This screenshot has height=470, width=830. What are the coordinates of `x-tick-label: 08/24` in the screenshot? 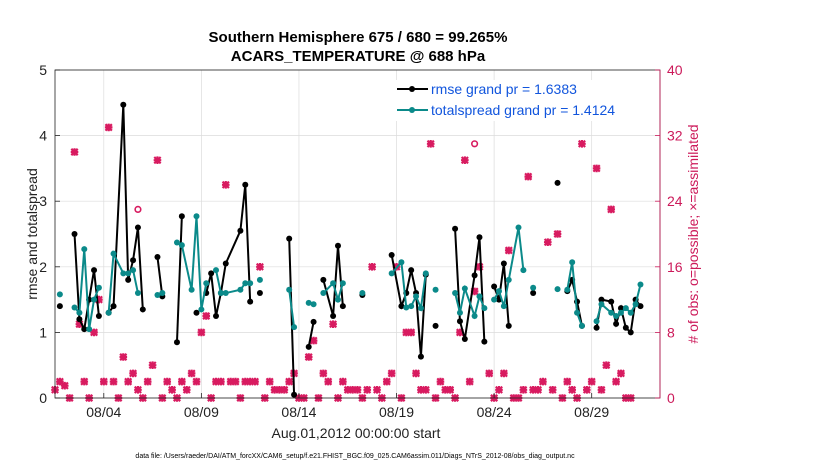 It's located at (494, 412).